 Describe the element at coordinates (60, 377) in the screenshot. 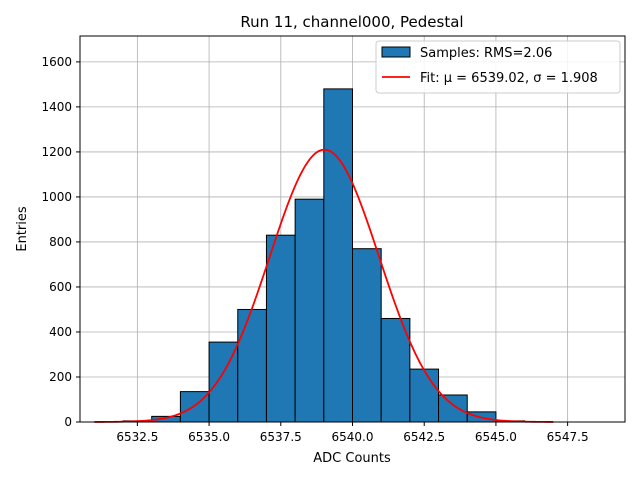

I see `y-tick-label: 200` at that location.